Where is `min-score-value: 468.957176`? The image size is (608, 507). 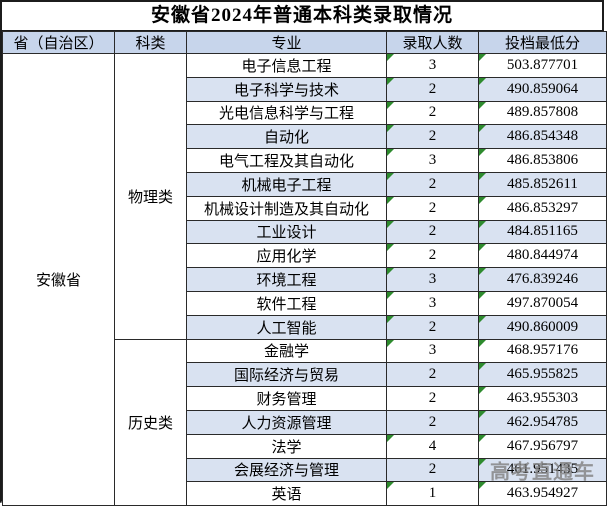 min-score-value: 468.957176 is located at coordinates (542, 350).